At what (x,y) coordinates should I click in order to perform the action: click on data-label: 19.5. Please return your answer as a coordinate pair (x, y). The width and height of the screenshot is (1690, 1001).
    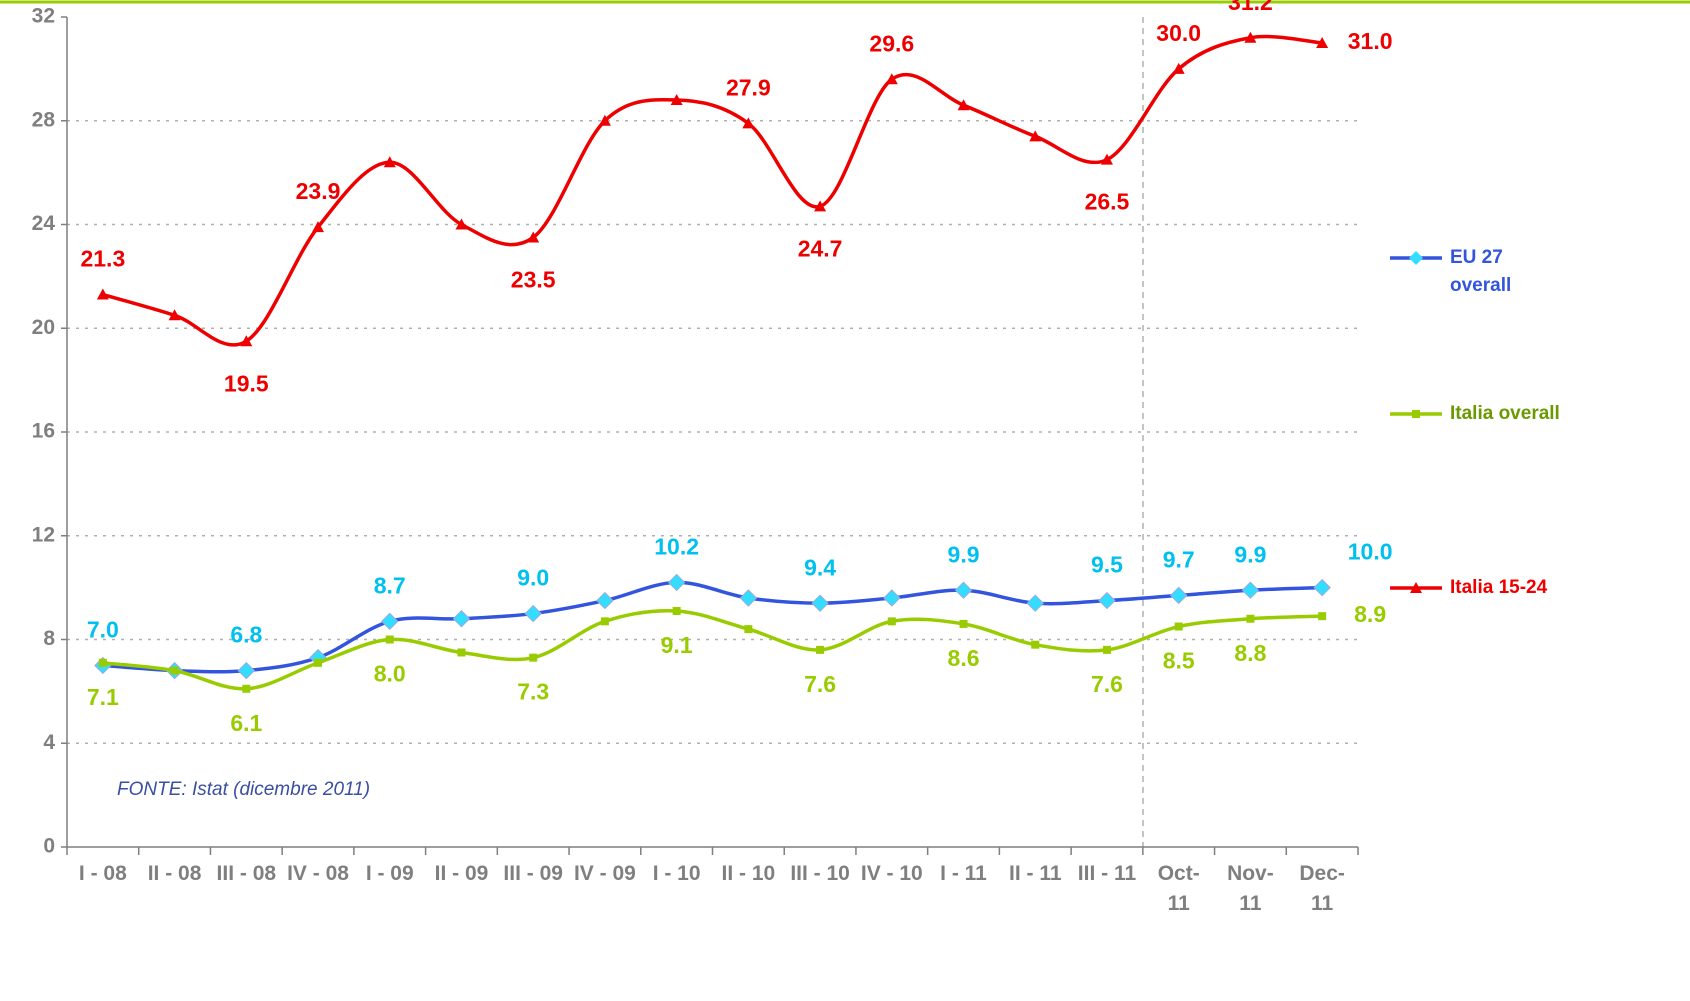
    Looking at the image, I should click on (246, 383).